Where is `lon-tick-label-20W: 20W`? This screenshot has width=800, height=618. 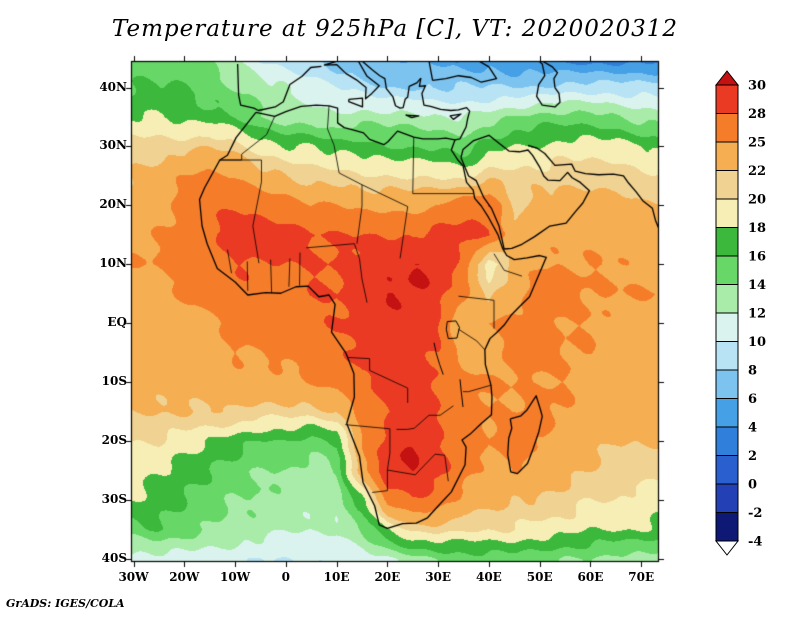
lon-tick-label-20W: 20W is located at coordinates (184, 577).